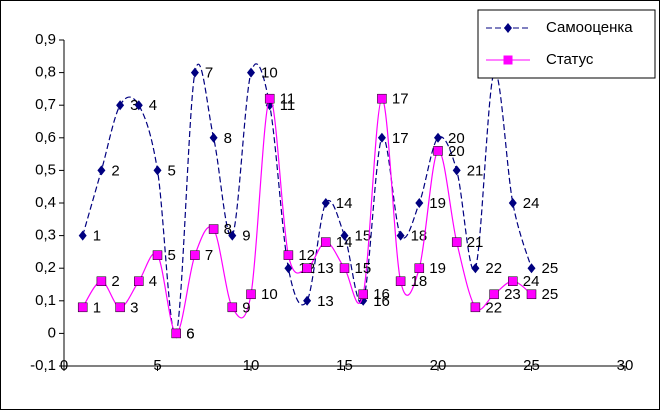 The image size is (661, 411). Describe the element at coordinates (438, 365) in the screenshot. I see `x-tick-label: 20` at that location.